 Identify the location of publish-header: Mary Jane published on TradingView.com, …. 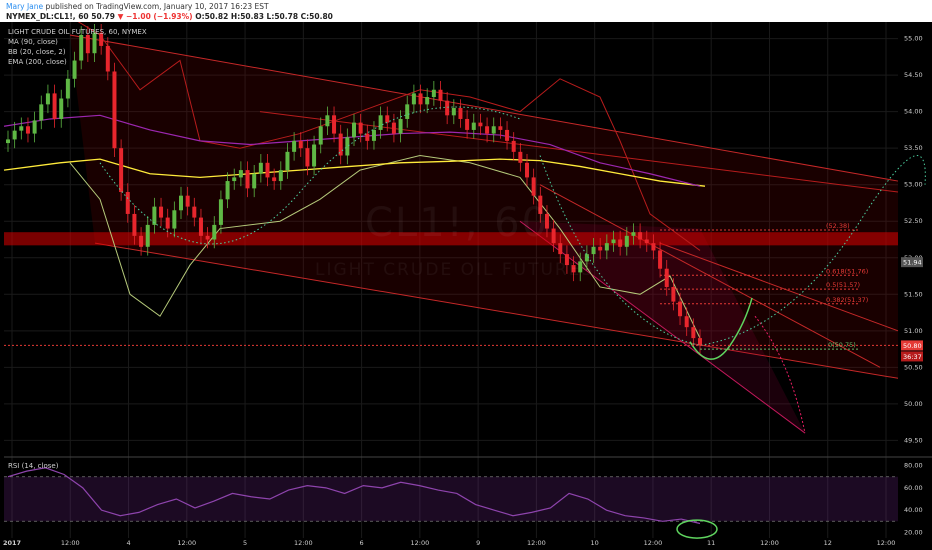
(466, 11).